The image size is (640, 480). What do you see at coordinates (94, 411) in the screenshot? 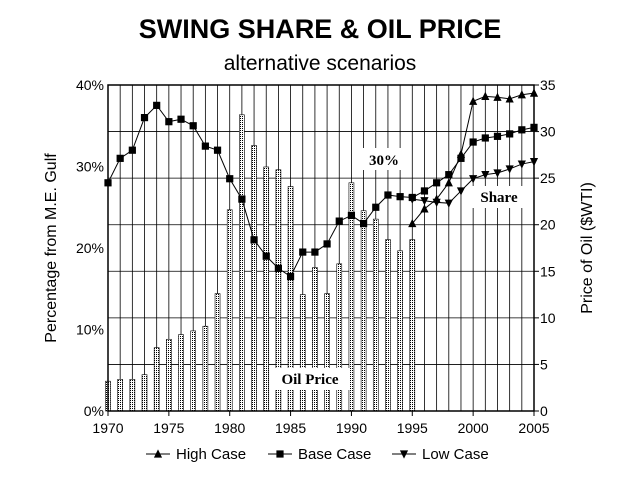
I see `y-left-tick-label: 0%` at bounding box center [94, 411].